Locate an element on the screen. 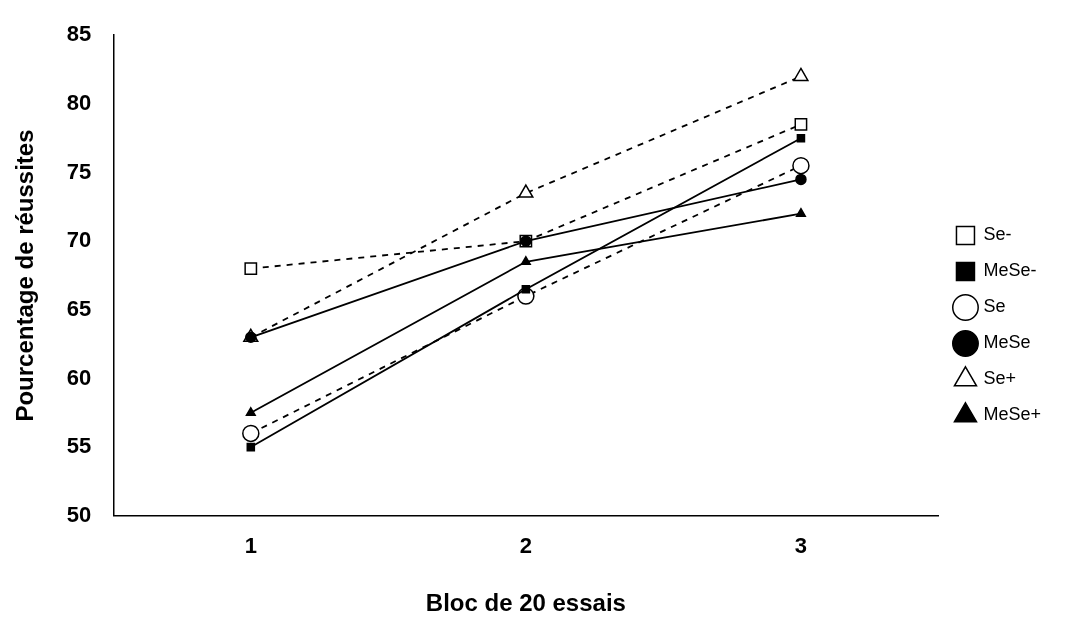  legend-label: Se+ is located at coordinates (999, 378).